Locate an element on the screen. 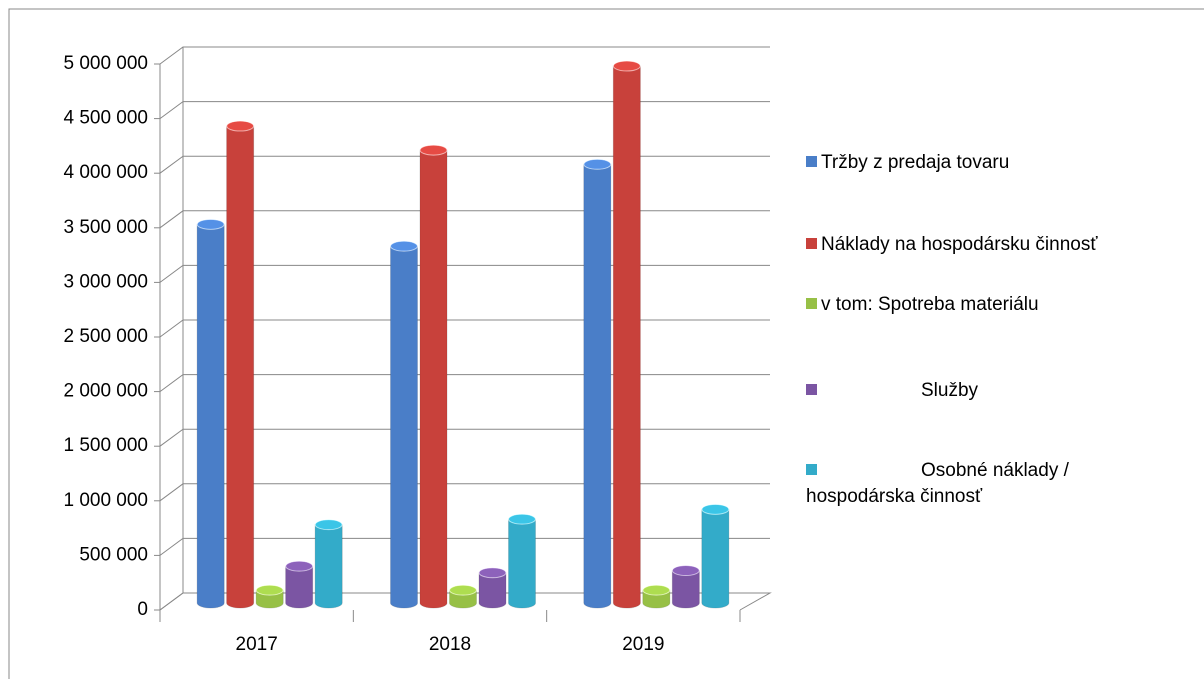  legend-item: Tržby z predaja tovaru is located at coordinates (996, 163).